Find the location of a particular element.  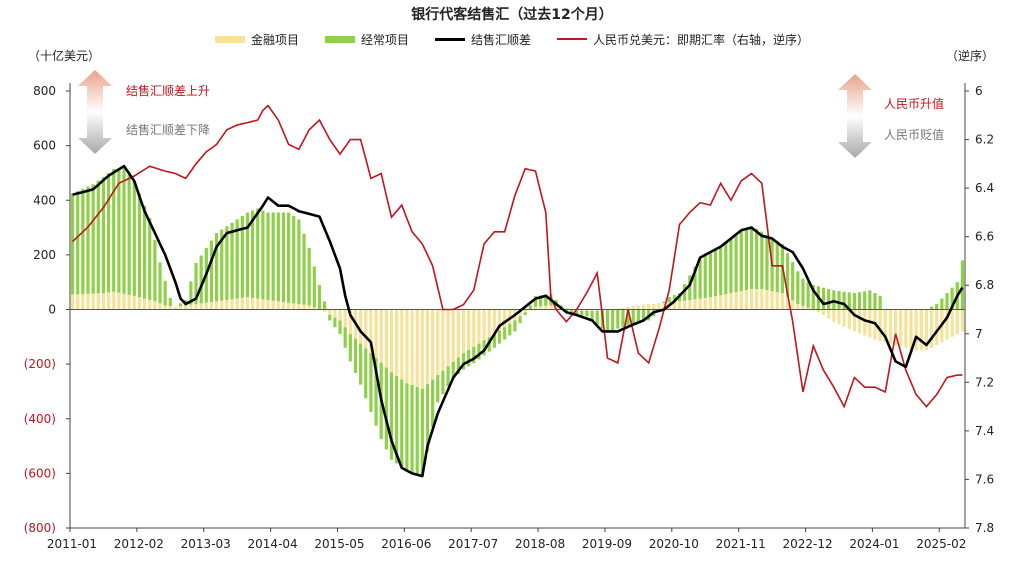

down-arrow-icon is located at coordinates (95, 133).